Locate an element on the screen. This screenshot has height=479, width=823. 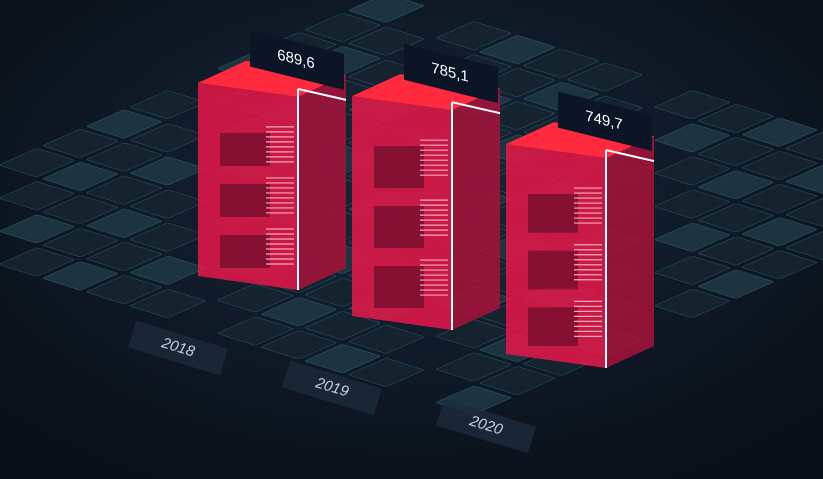
bar-group: 749,7 is located at coordinates (580, 229).